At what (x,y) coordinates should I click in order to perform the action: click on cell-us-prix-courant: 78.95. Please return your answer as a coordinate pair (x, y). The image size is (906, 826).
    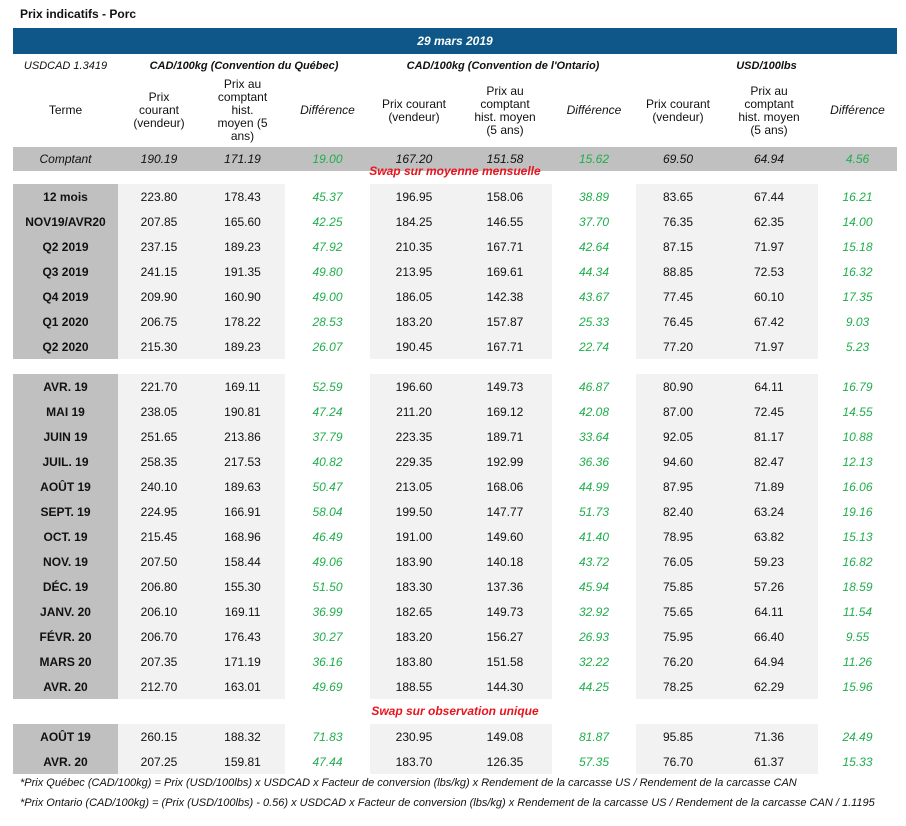
    Looking at the image, I should click on (678, 536).